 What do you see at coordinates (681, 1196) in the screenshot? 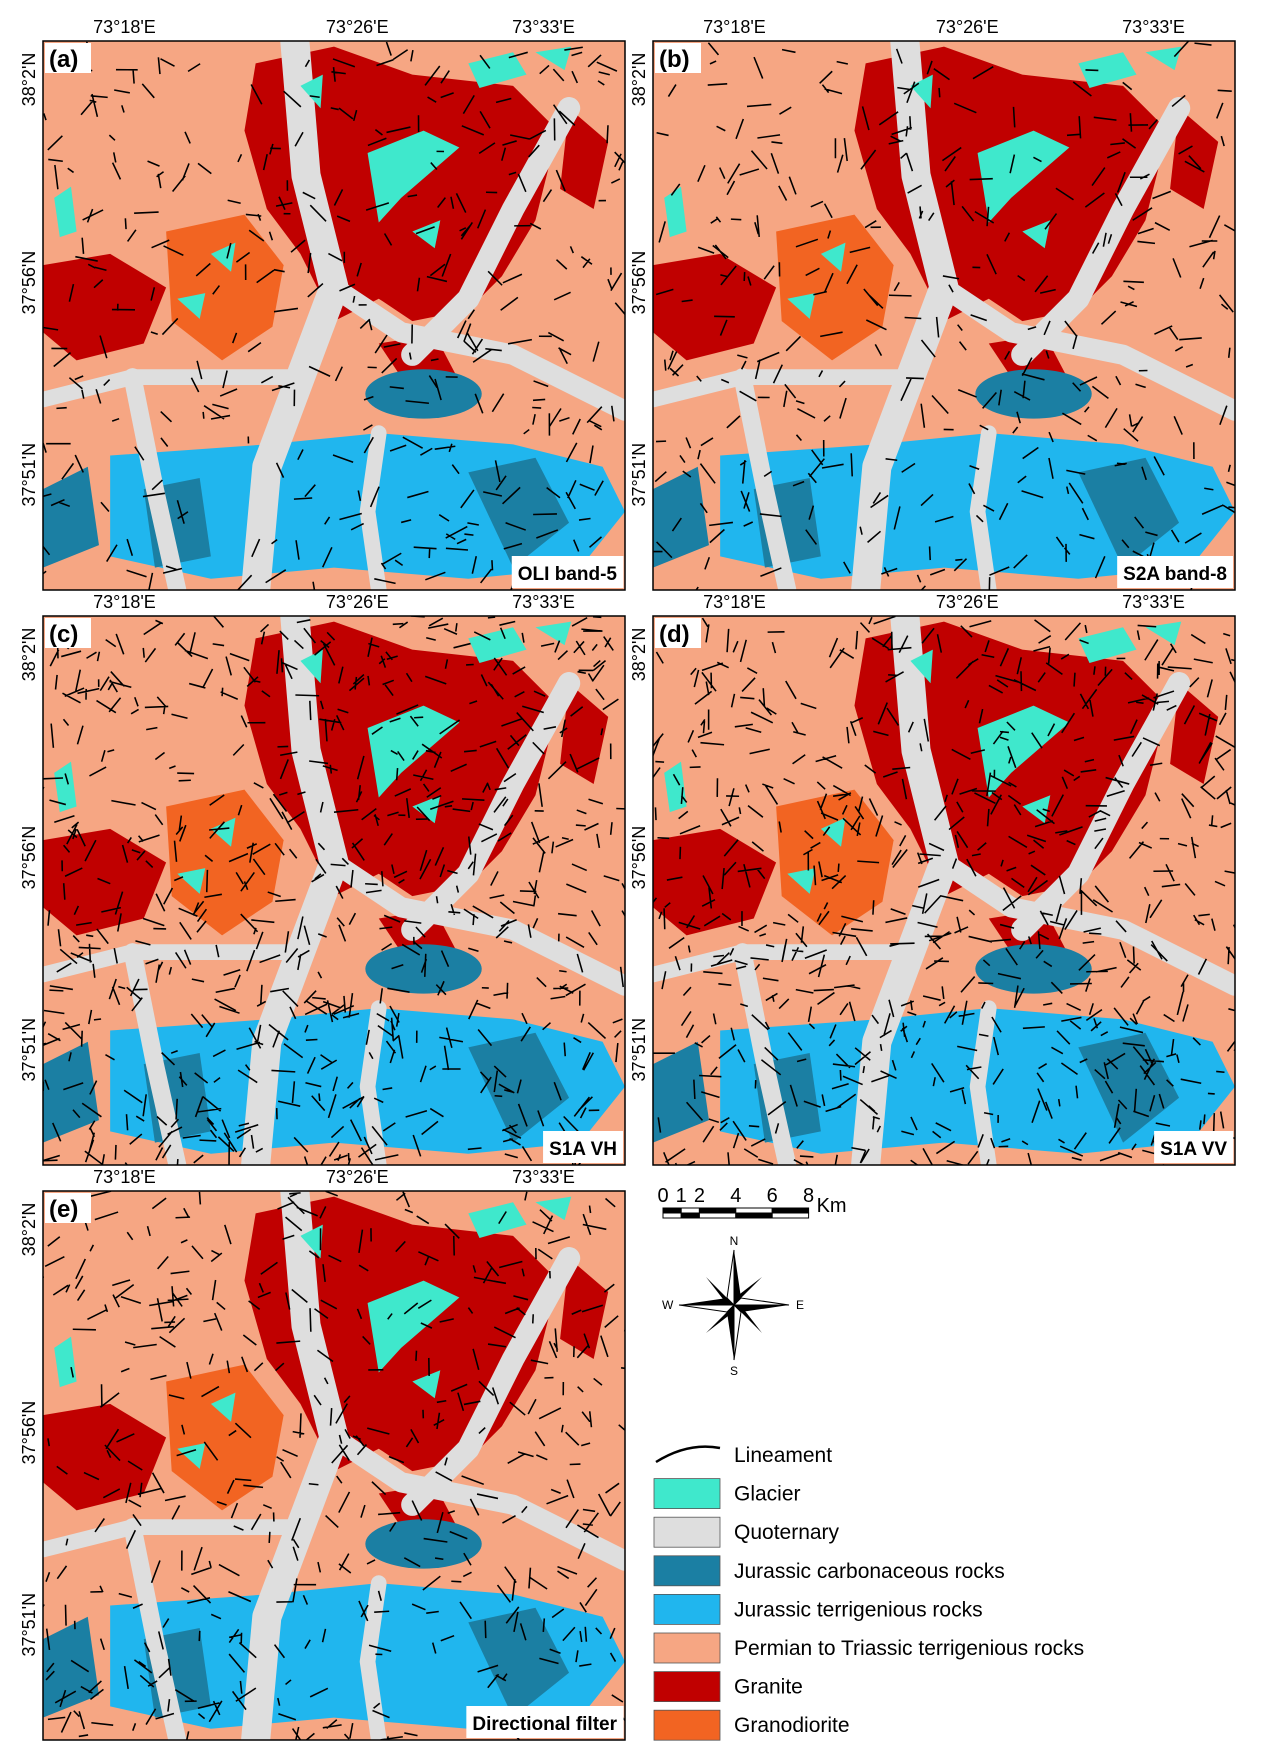
I see `scale-label: 1` at bounding box center [681, 1196].